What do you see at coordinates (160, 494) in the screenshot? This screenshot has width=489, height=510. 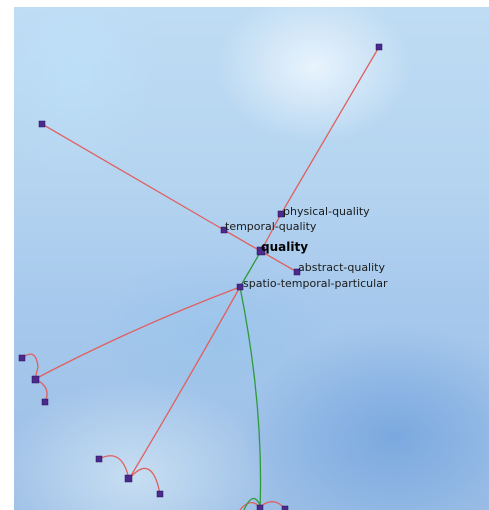 I see `node-bottom-cluster-b` at bounding box center [160, 494].